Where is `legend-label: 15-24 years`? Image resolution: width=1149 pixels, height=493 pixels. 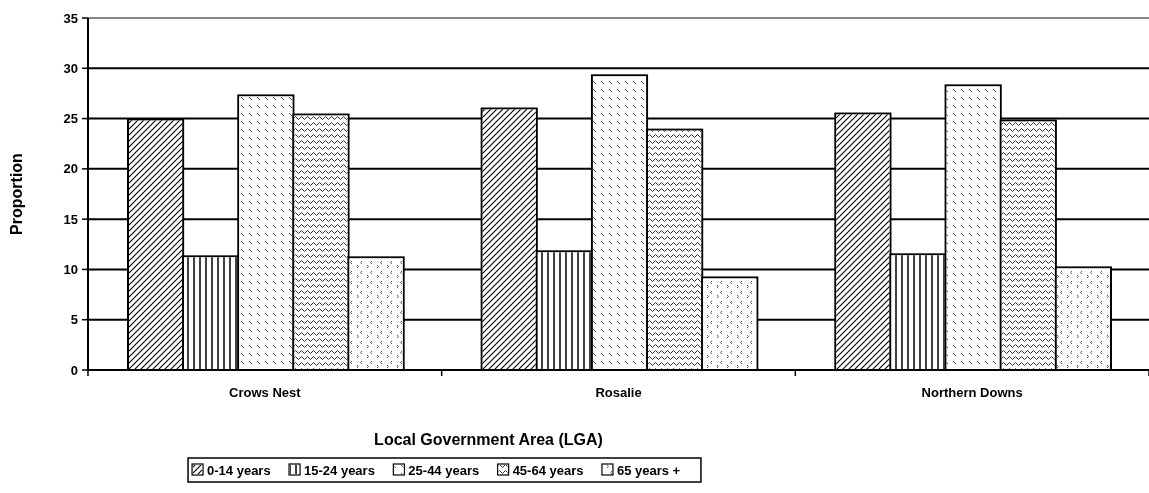
legend-label: 15-24 years is located at coordinates (339, 470).